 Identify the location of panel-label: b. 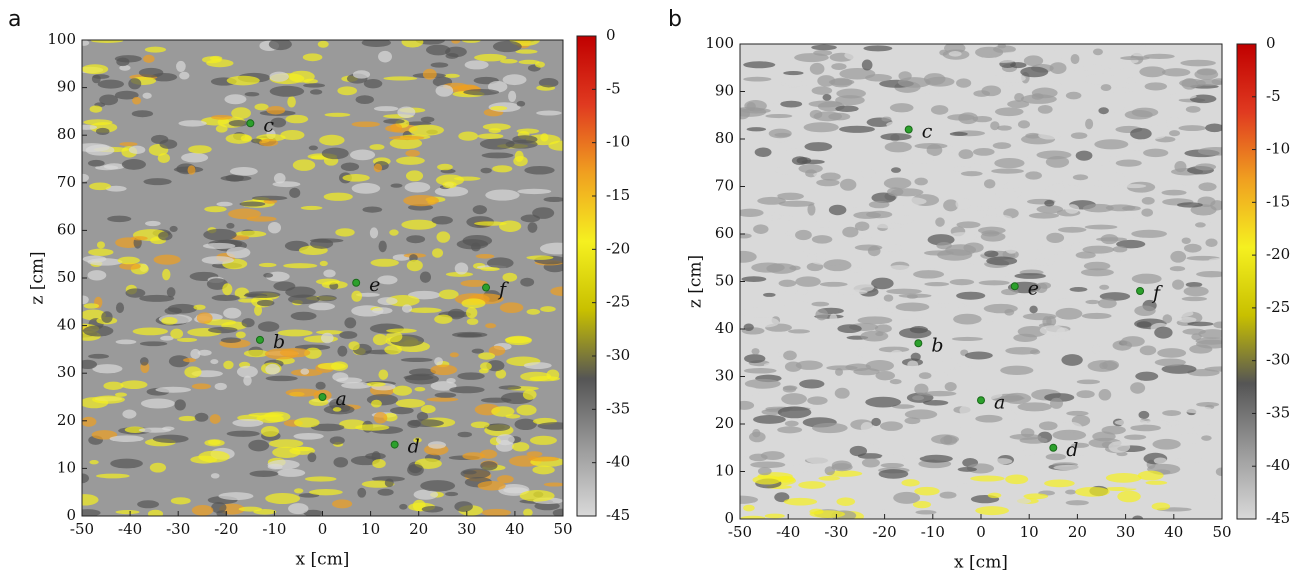
(675, 19).